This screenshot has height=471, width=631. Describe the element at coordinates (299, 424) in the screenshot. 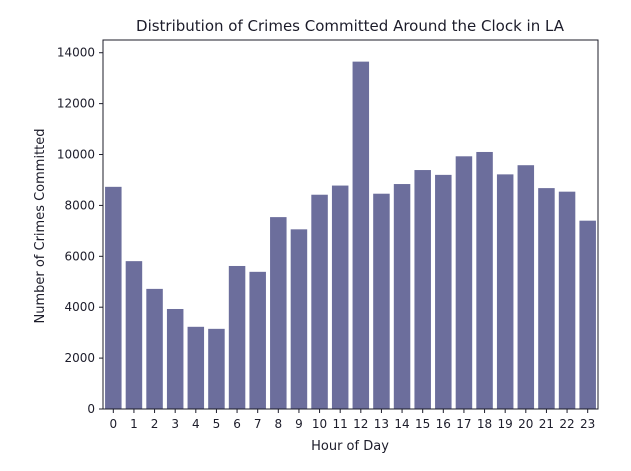

I see `x-tick-label: 9` at that location.